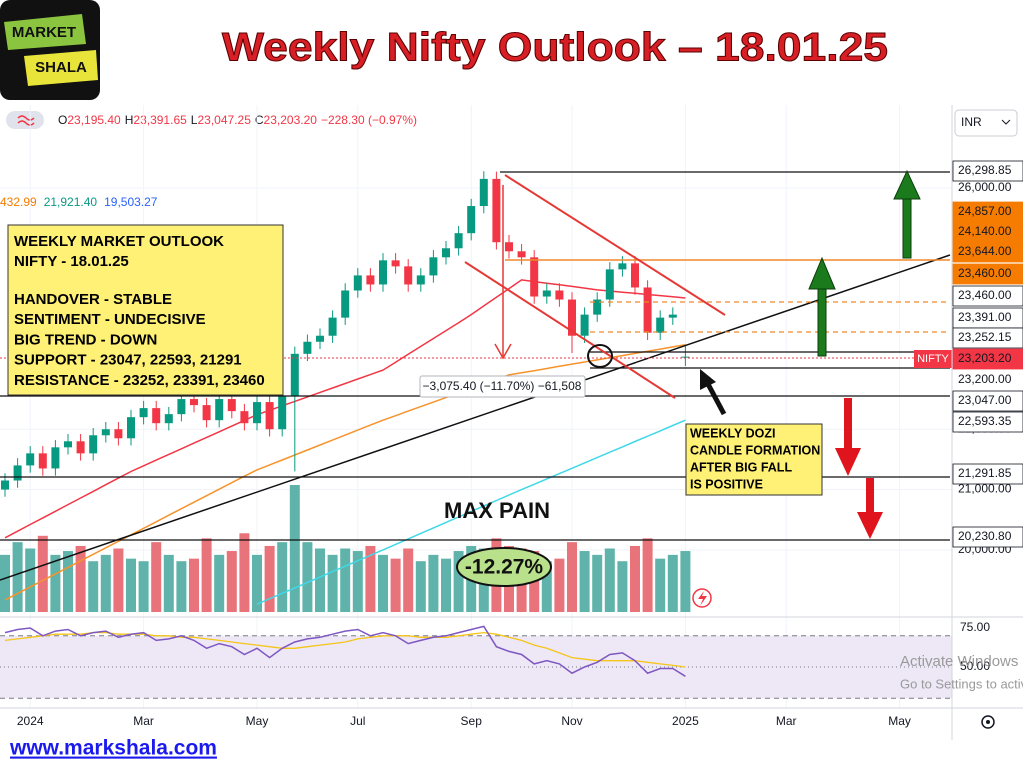 Image resolution: width=1023 pixels, height=768 pixels. What do you see at coordinates (985, 295) in the screenshot?
I see `price-label: 23,460.00` at bounding box center [985, 295].